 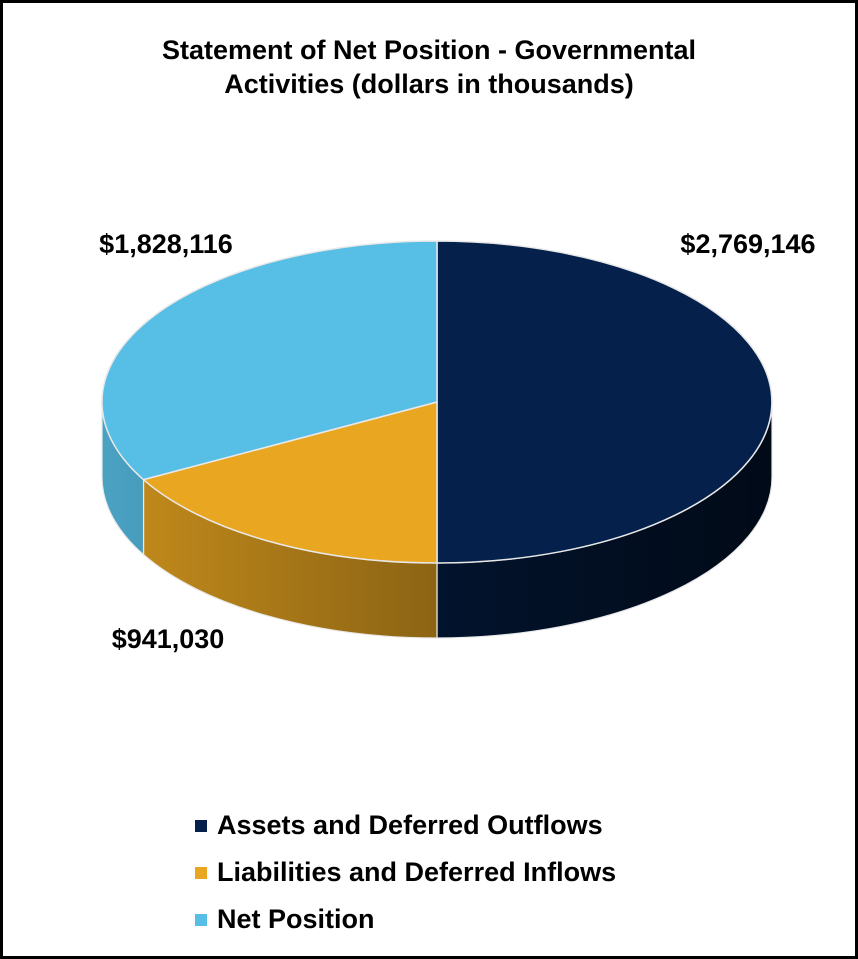 What do you see at coordinates (168, 639) in the screenshot?
I see `data-label-1: $941,030` at bounding box center [168, 639].